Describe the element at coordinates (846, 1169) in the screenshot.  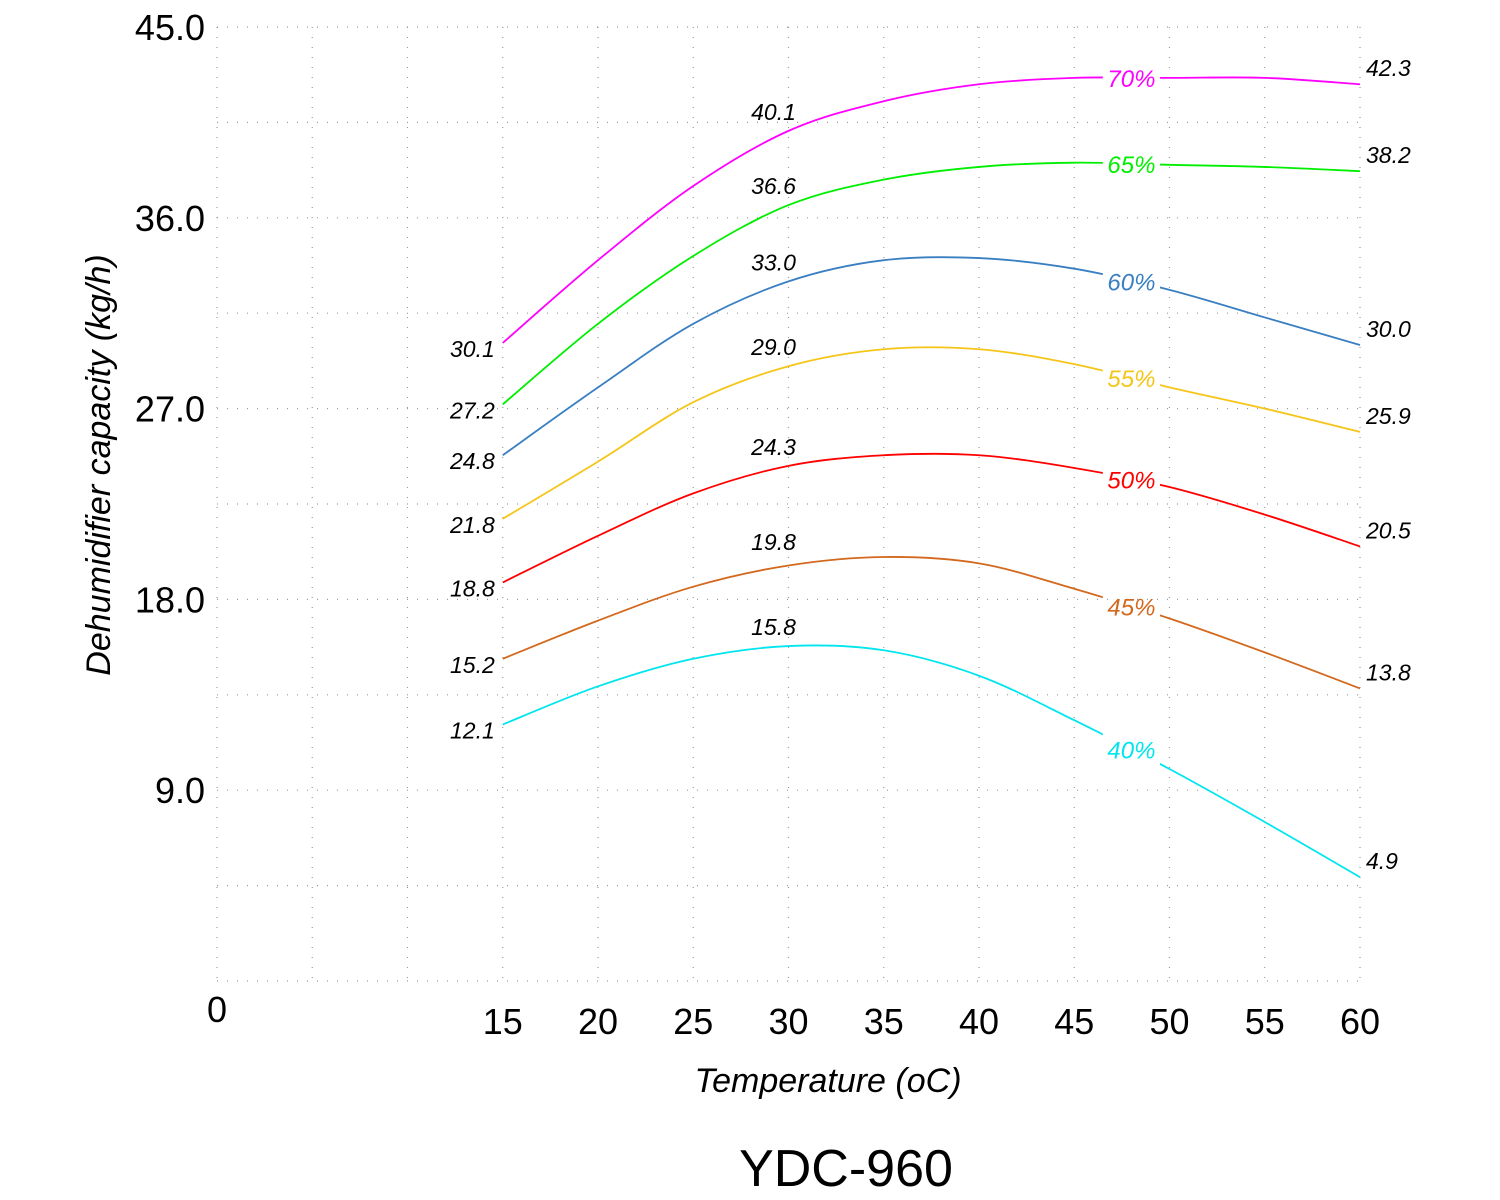
I see `chart-title: YDC-960` at that location.